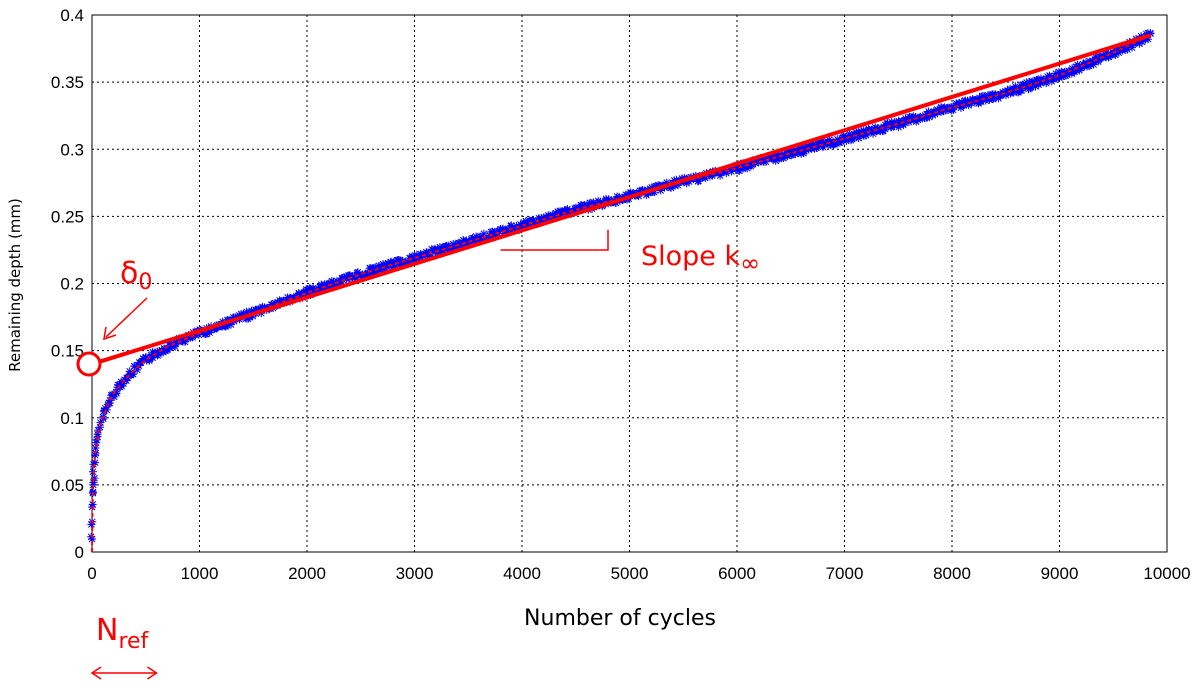 Image resolution: width=1200 pixels, height=688 pixels. What do you see at coordinates (67, 351) in the screenshot?
I see `y-tick-label: 0.15` at bounding box center [67, 351].